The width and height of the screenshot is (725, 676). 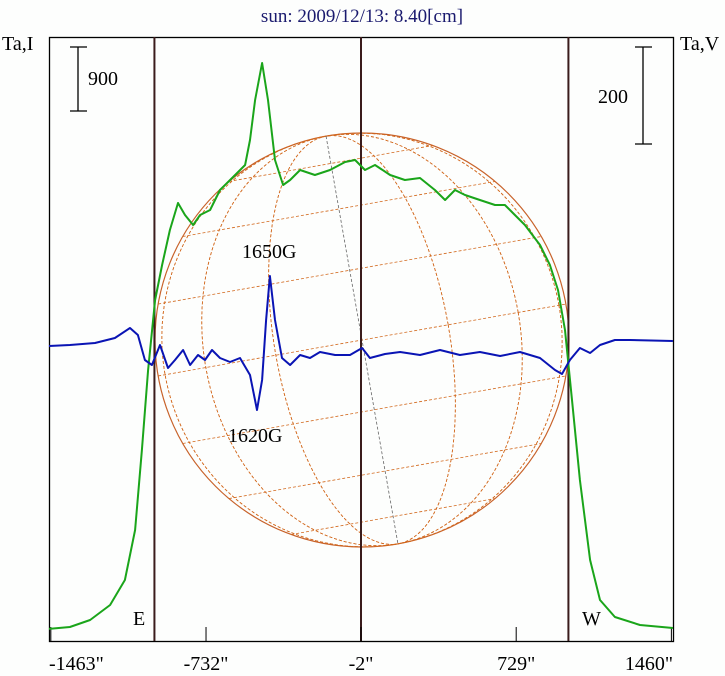 What do you see at coordinates (139, 619) in the screenshot?
I see `east-limb-label: E` at bounding box center [139, 619].